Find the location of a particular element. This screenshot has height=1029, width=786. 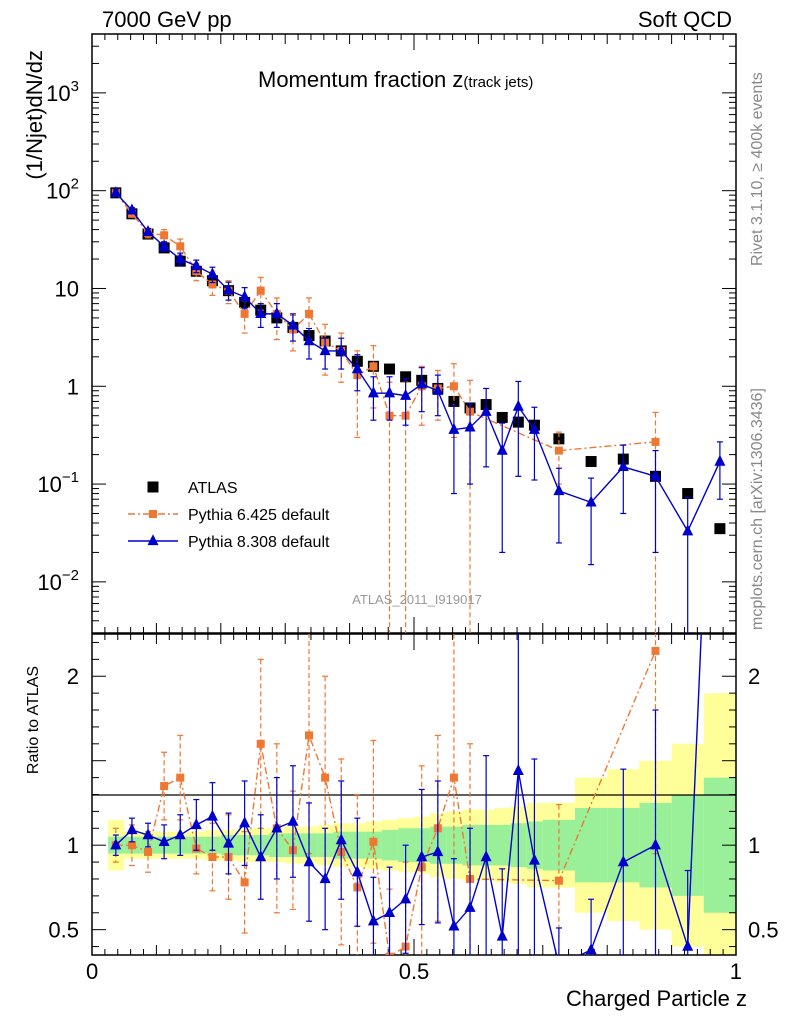

mcplots-label: mcplots.cern.ch [arXiv:1306.3436] is located at coordinates (757, 509).